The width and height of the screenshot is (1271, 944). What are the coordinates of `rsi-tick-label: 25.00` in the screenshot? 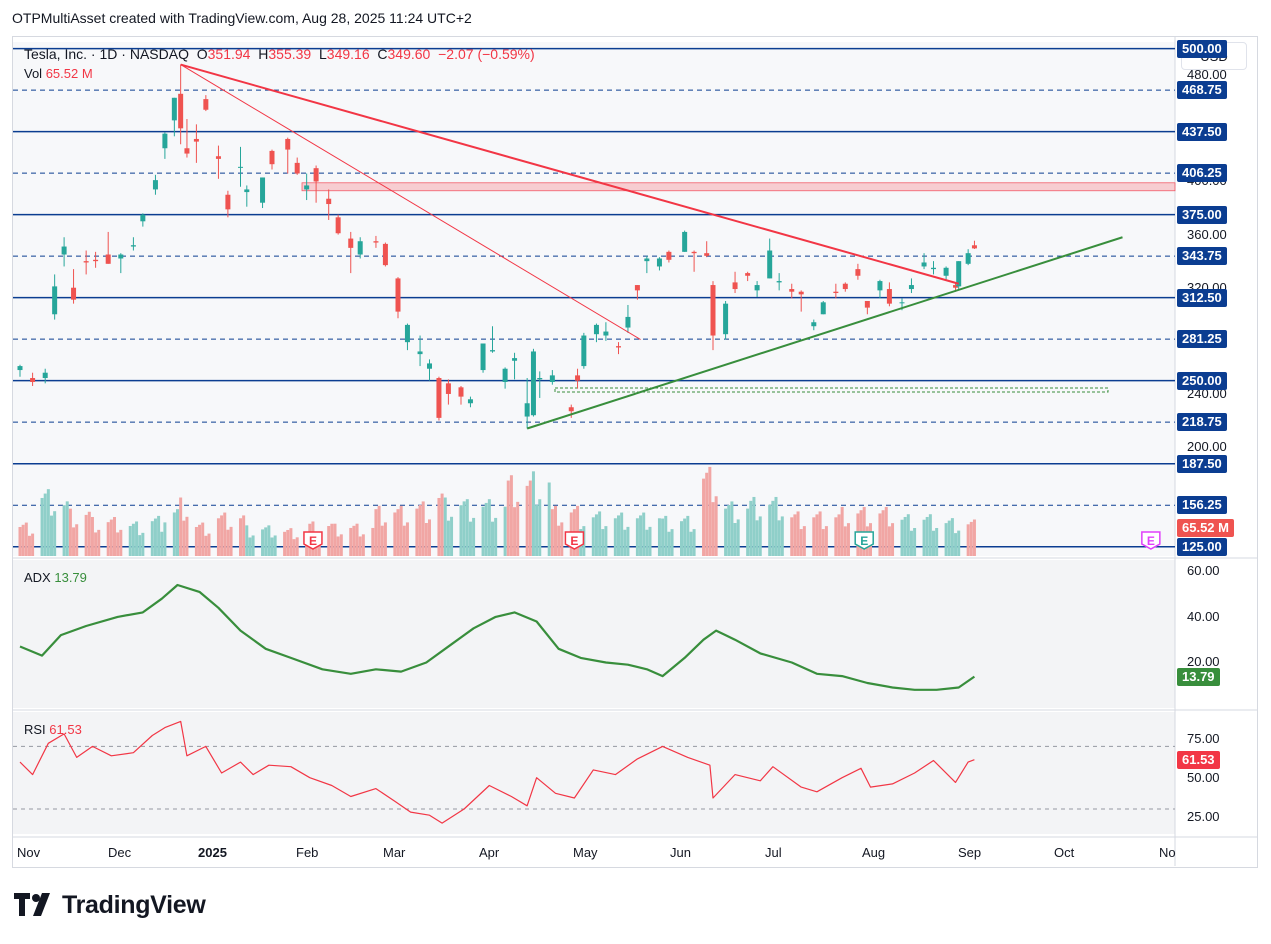 It's located at (1203, 816).